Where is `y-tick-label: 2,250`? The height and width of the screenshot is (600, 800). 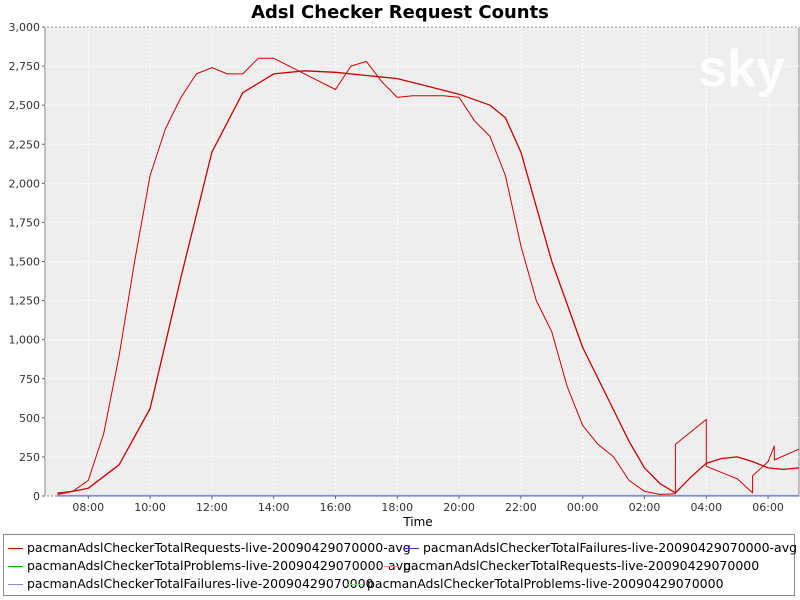 y-tick-label: 2,250 is located at coordinates (25, 144).